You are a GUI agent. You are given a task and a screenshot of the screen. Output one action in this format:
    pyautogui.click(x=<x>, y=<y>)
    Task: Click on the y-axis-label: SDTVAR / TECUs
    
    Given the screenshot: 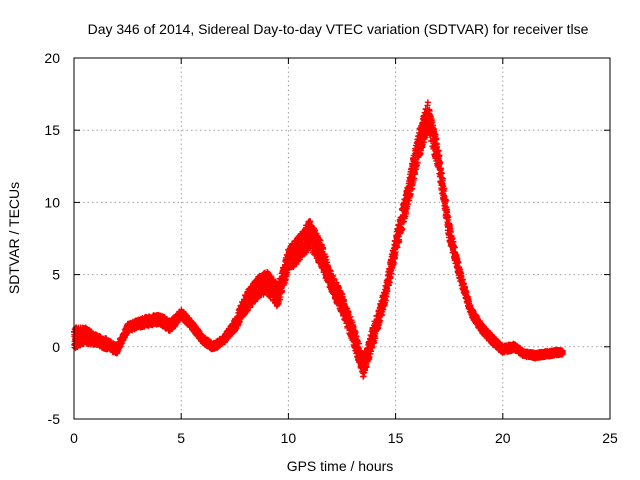 What is the action you would take?
    pyautogui.click(x=14, y=238)
    